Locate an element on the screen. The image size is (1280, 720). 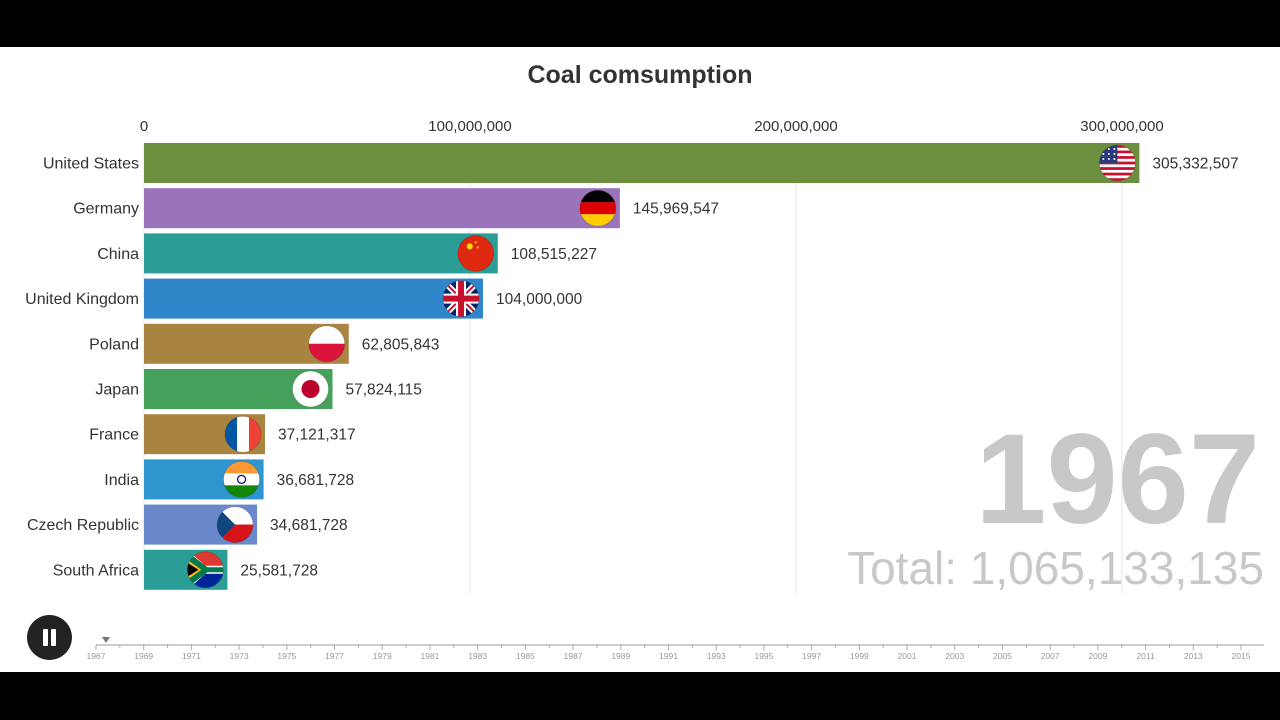
bar-row: China 108,515,227 is located at coordinates (347, 253).